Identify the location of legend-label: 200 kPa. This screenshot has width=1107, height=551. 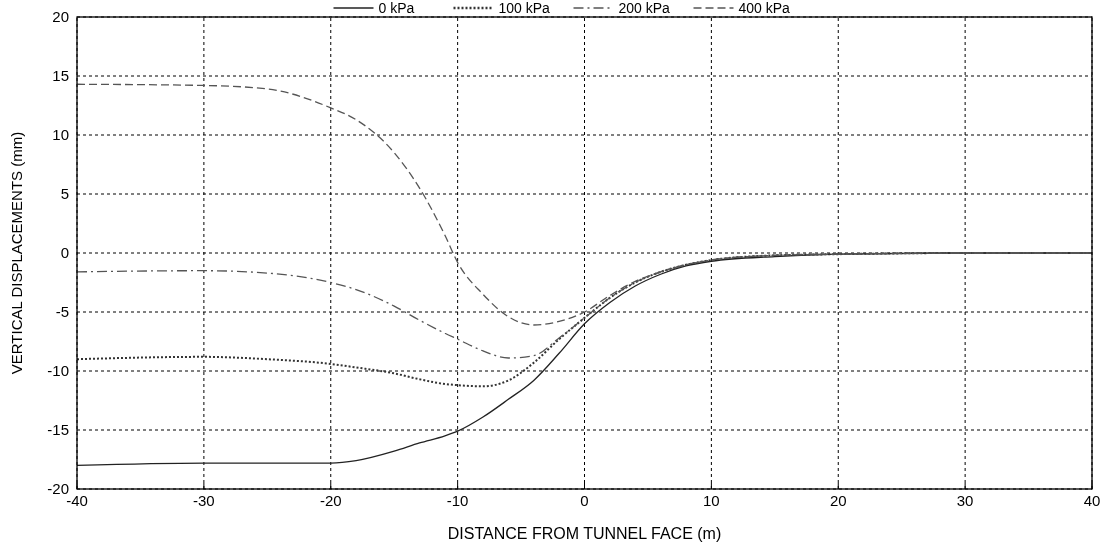
(644, 8).